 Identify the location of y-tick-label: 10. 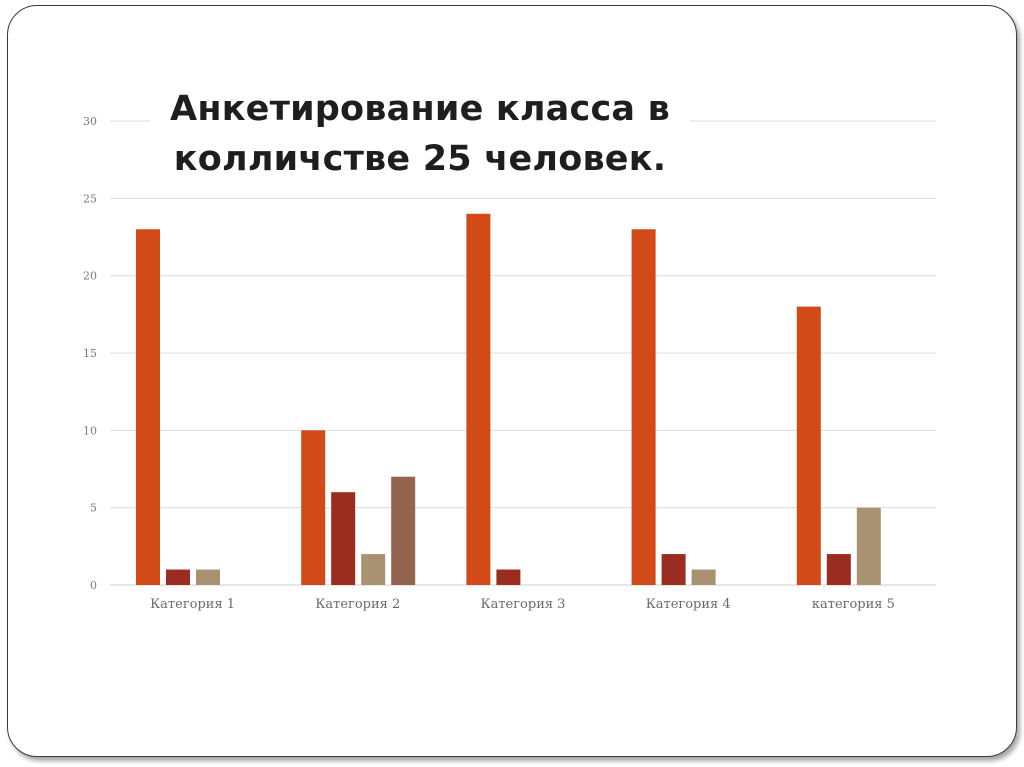
(90, 430).